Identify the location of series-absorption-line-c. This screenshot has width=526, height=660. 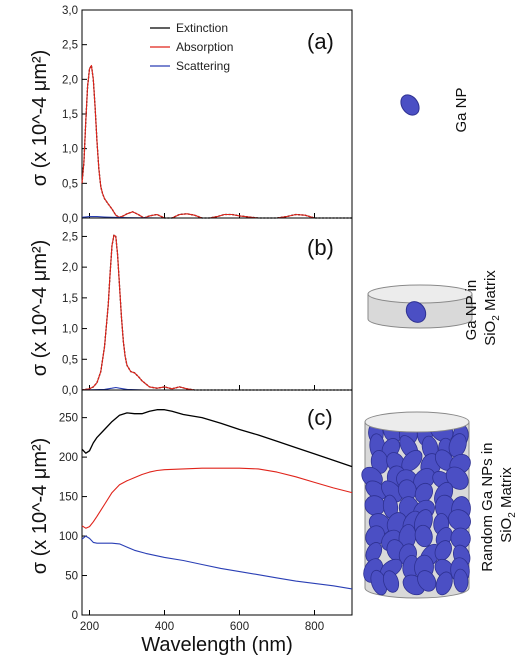
(217, 498).